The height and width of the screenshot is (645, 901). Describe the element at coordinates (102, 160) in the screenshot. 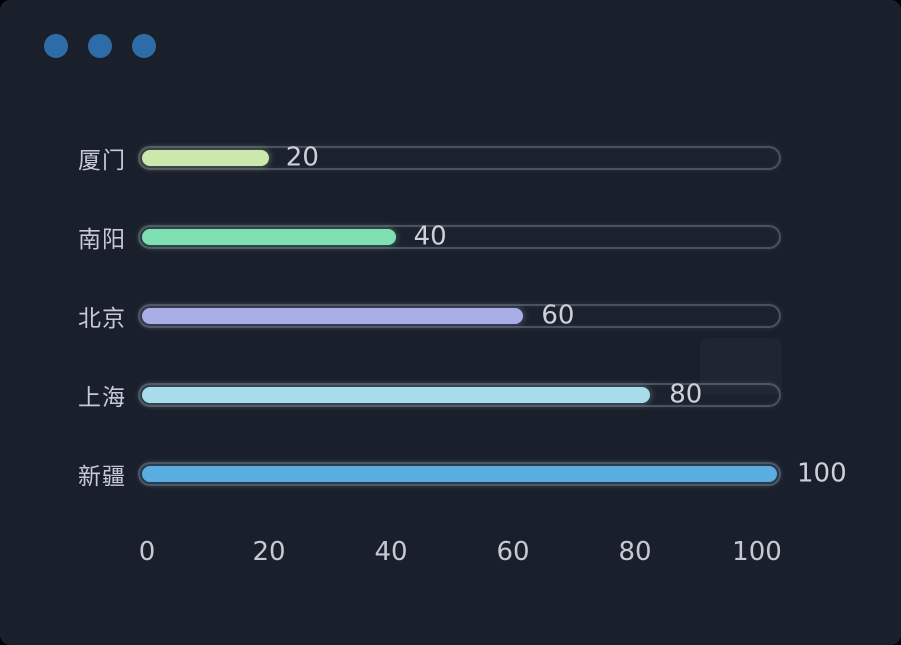

I see `category-label: 厦门` at that location.